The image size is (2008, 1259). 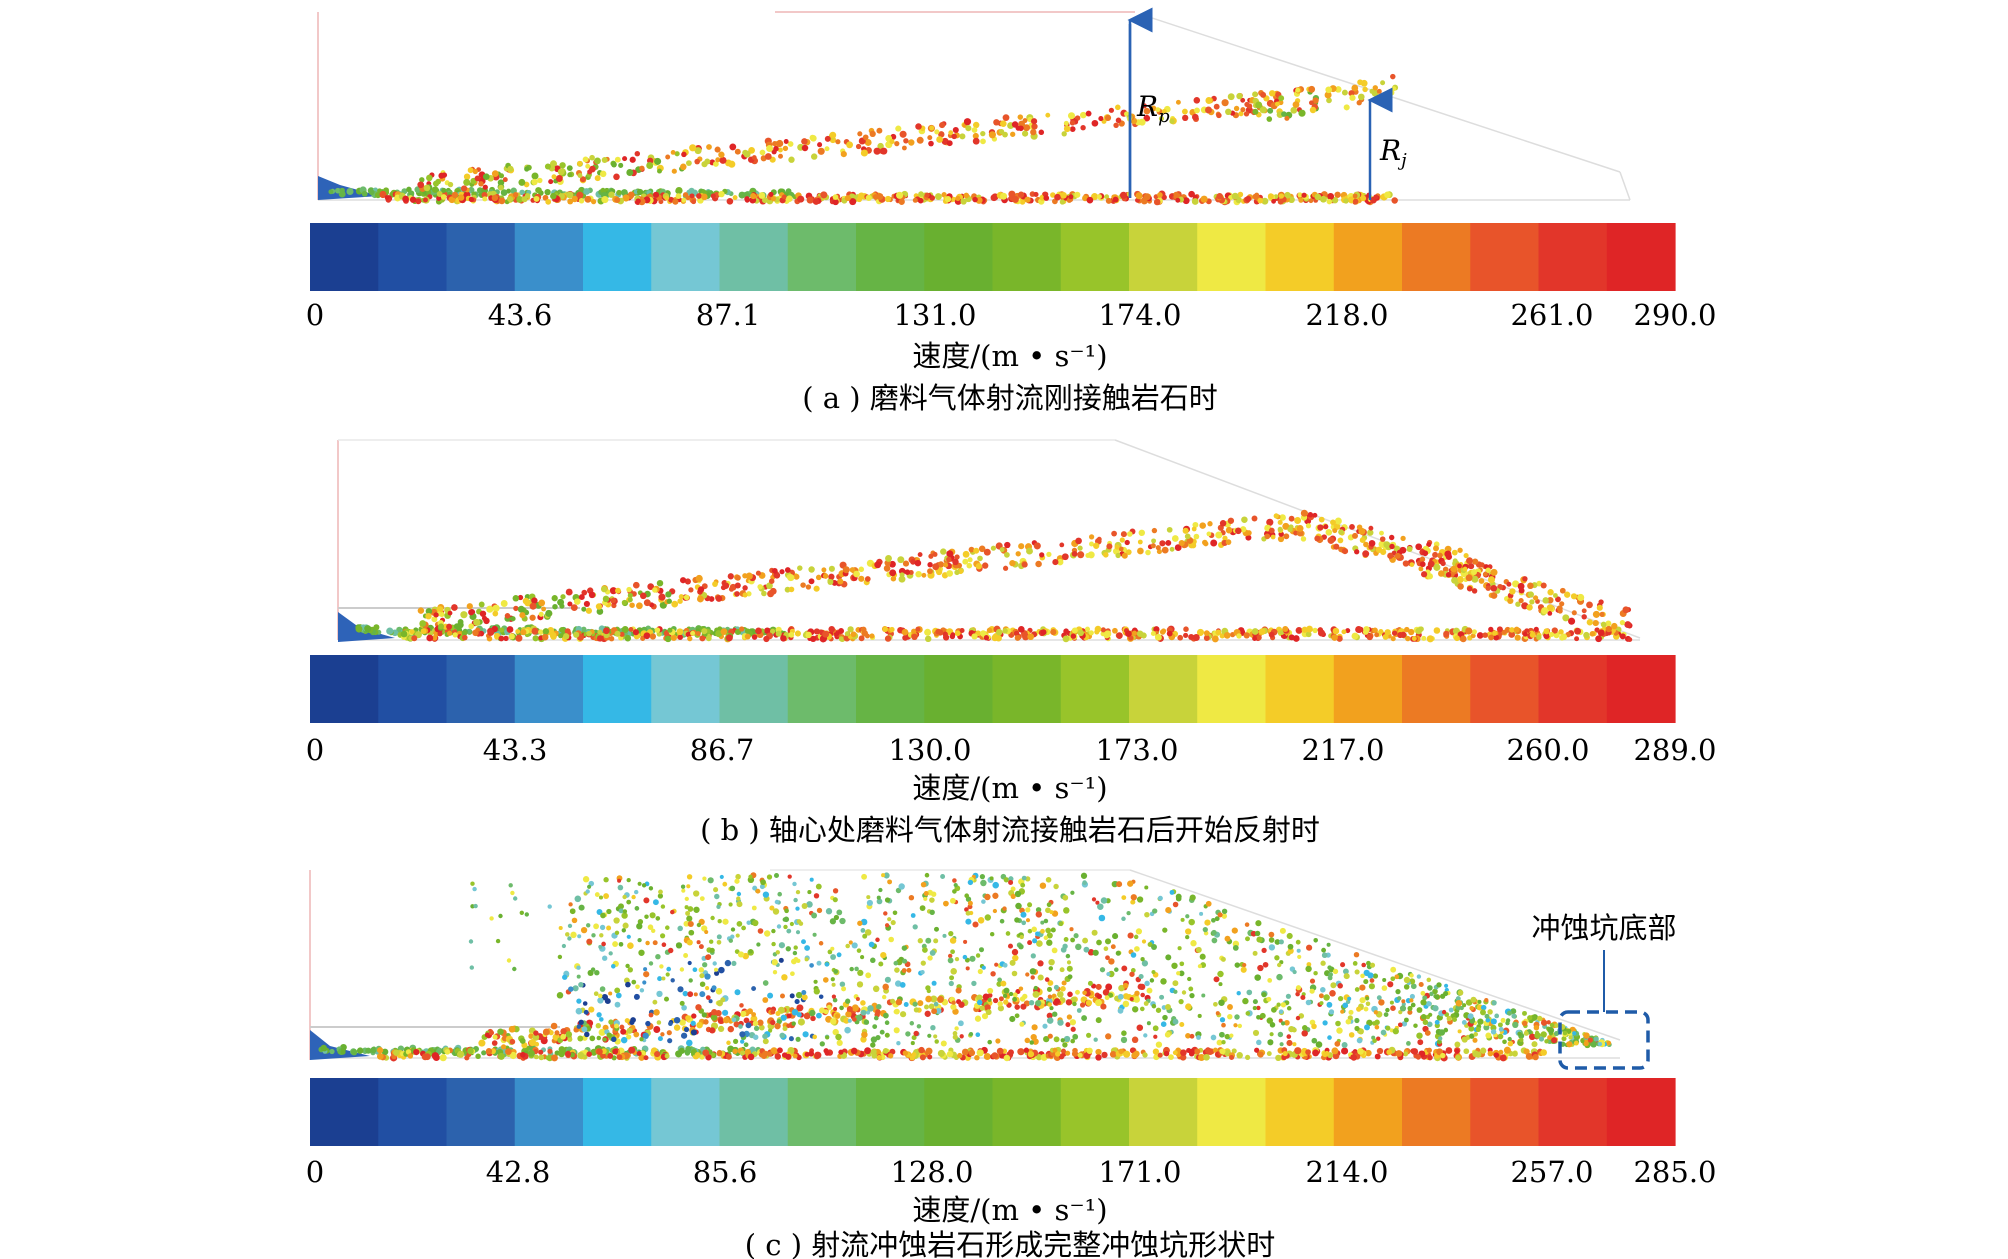 What do you see at coordinates (934, 315) in the screenshot?
I see `tick-label-a: 131.0` at bounding box center [934, 315].